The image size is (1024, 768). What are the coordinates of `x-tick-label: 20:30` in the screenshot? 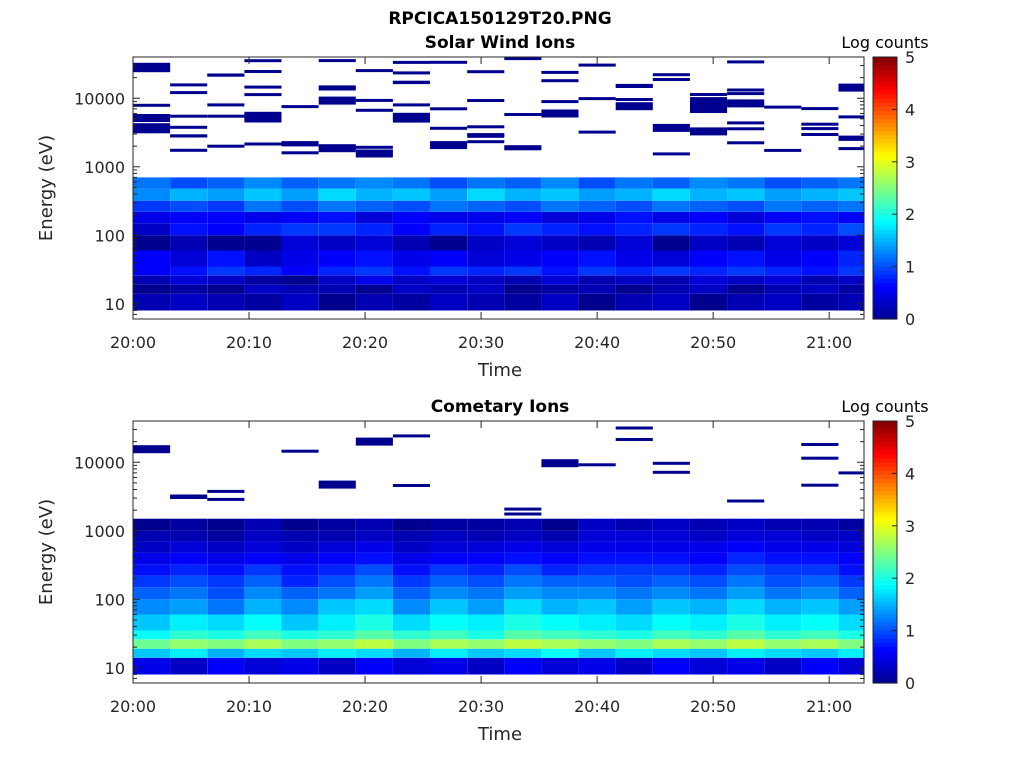 It's located at (481, 342).